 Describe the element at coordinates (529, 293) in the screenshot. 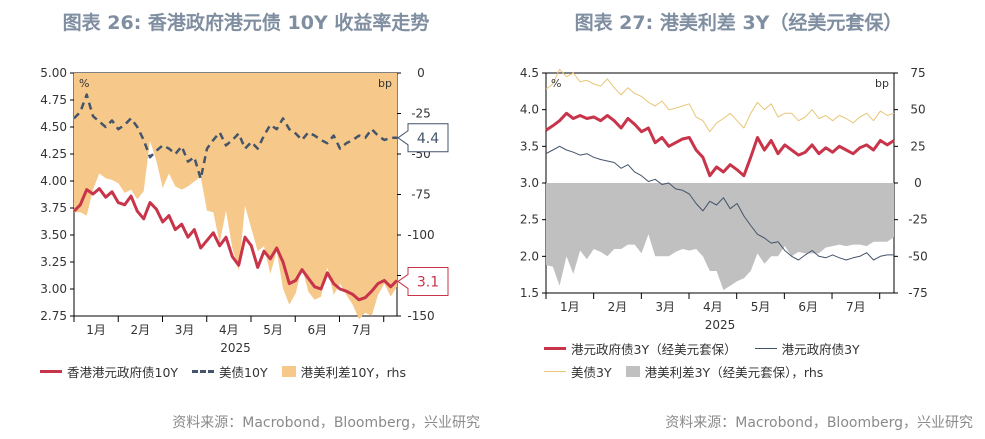

I see `y-left-tick-label: 1.5` at that location.